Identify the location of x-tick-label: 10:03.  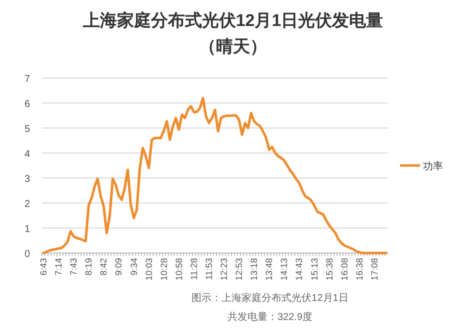
(149, 269).